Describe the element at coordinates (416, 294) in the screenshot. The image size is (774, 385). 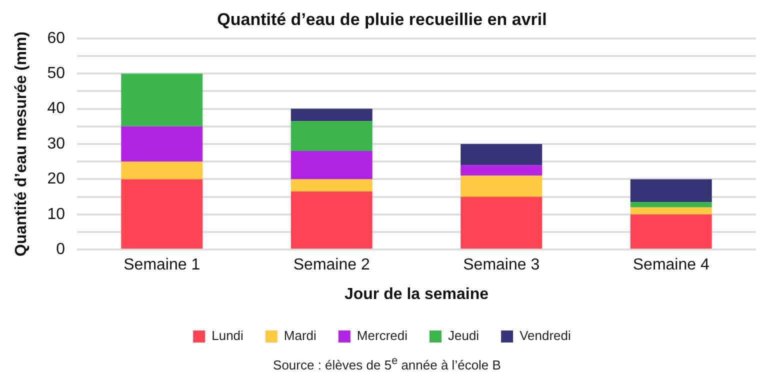
I see `x-axis-title: Jour de la semaine` at that location.